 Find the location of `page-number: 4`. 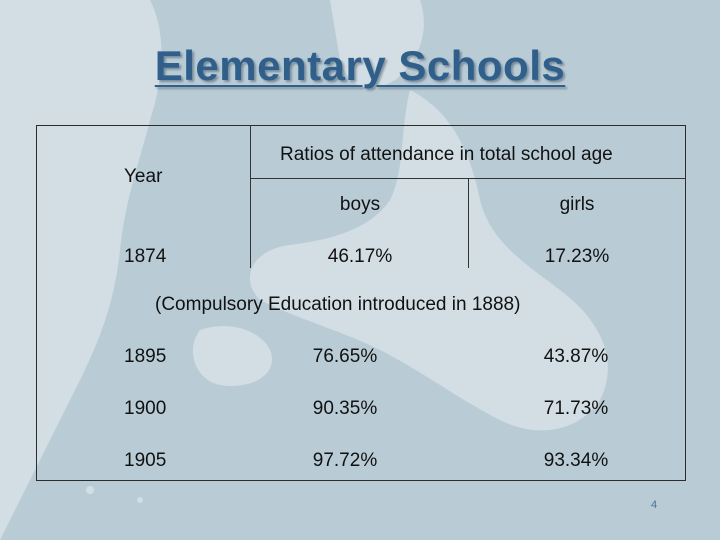

page-number: 4 is located at coordinates (654, 505).